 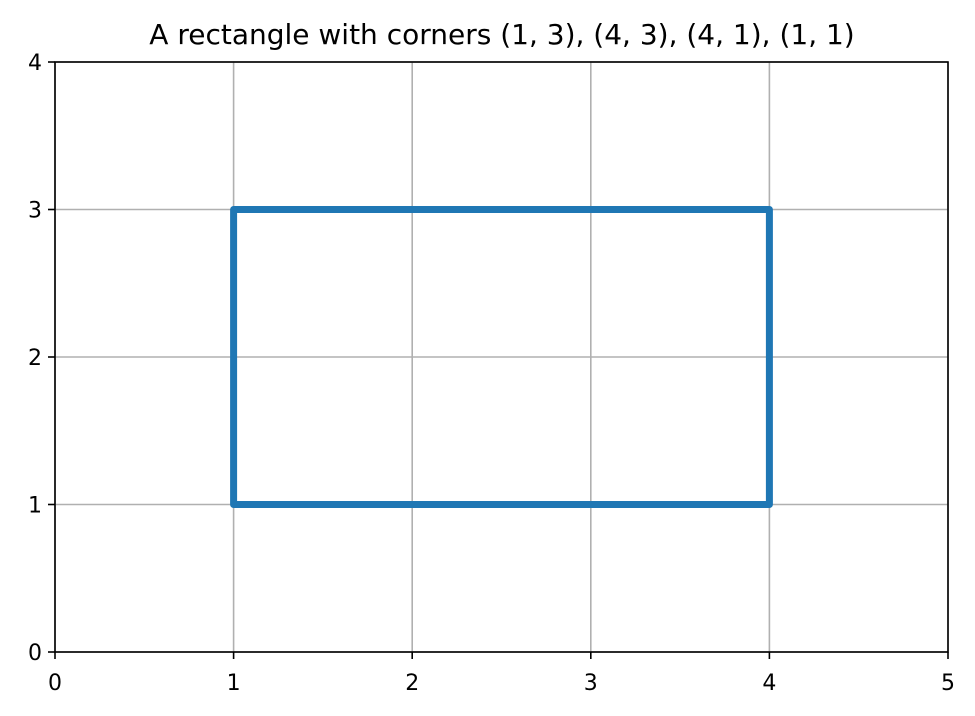 I want to click on y-tick-label: 1, so click(x=35, y=506).